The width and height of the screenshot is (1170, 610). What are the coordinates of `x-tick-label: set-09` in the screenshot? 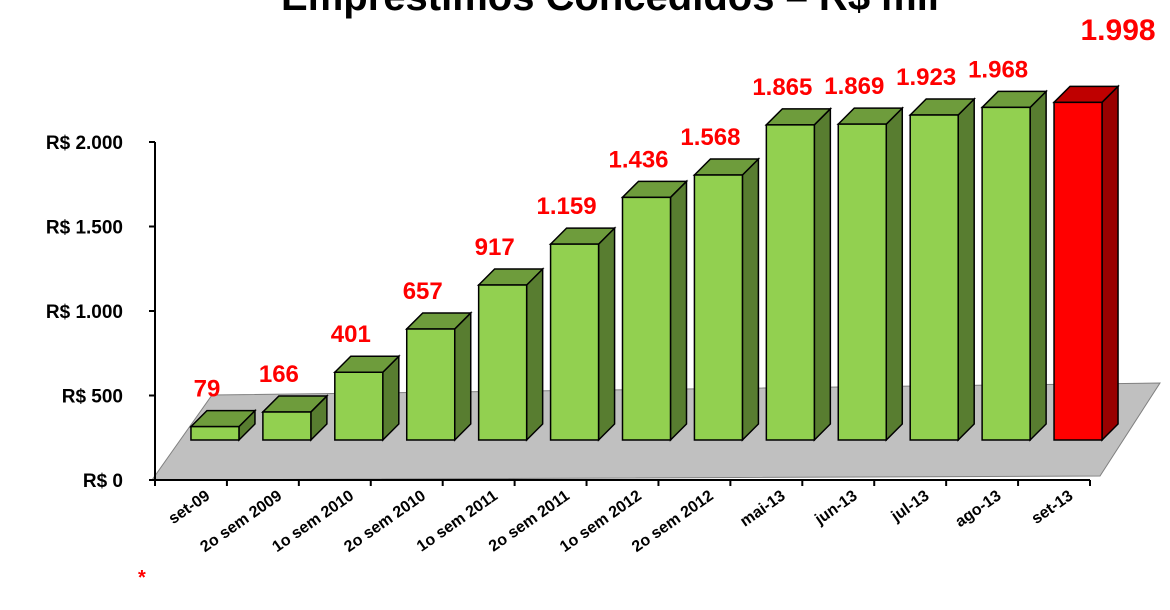 It's located at (190, 507).